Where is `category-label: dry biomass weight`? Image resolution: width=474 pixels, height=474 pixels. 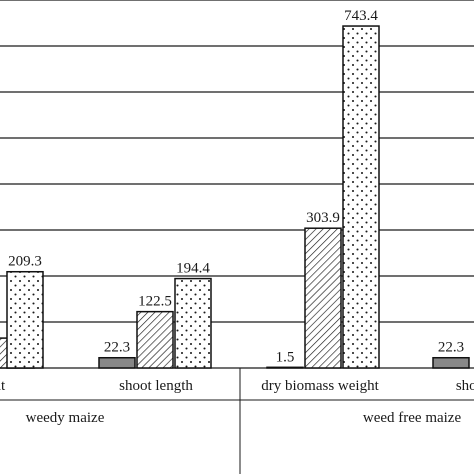
category-label: dry biomass weight is located at coordinates (320, 386).